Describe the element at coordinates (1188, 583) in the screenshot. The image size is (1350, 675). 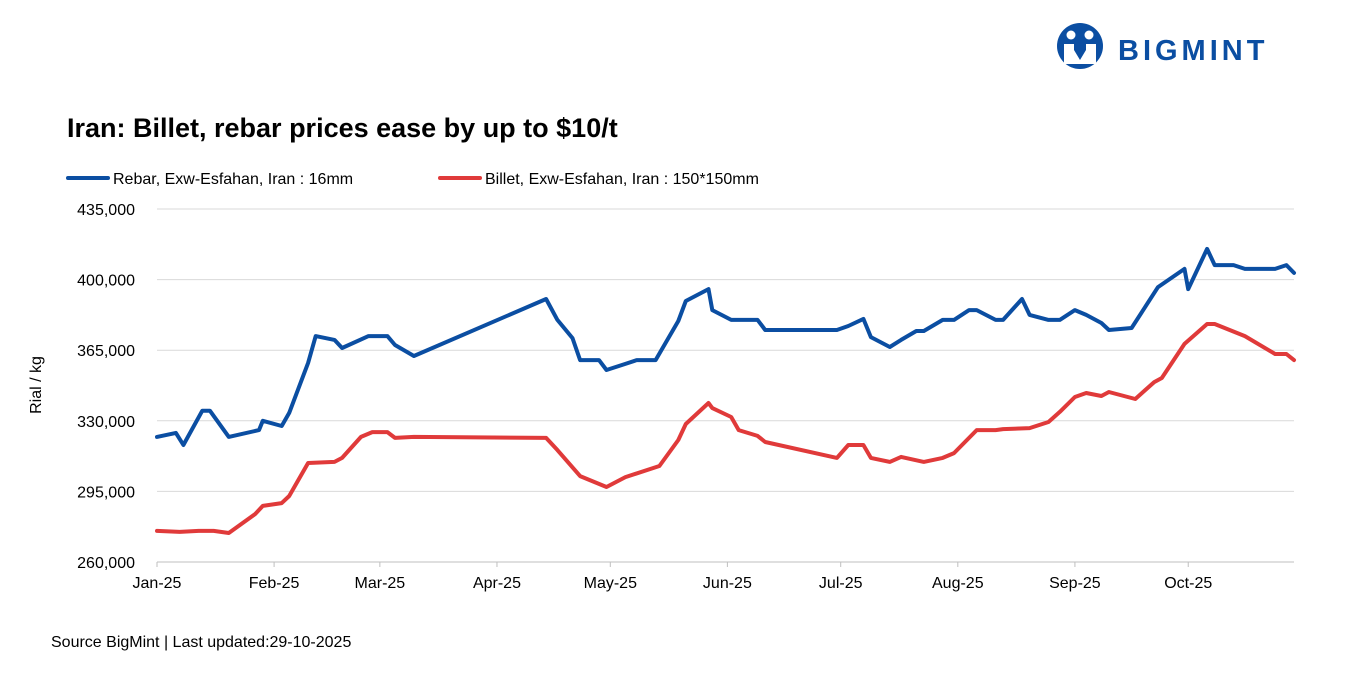
I see `x-tick-label: Oct-25` at that location.